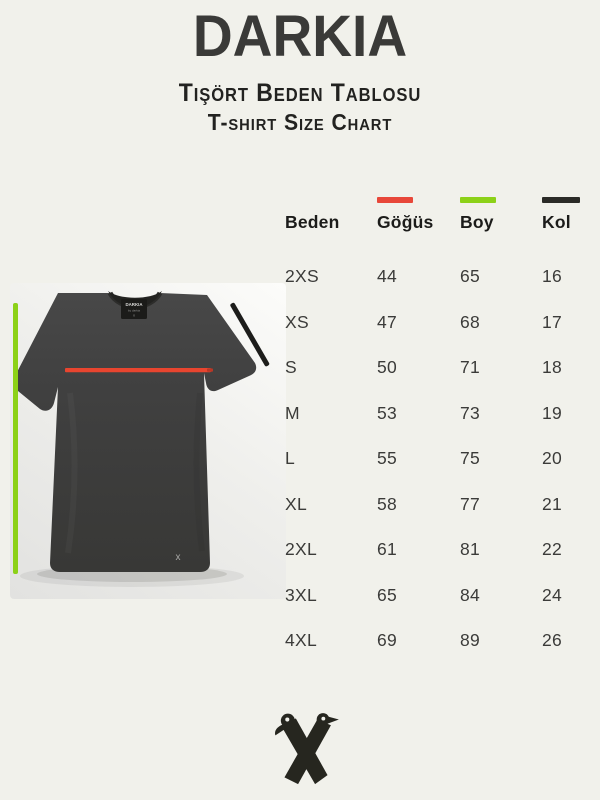 Image resolution: width=600 pixels, height=800 pixels. Describe the element at coordinates (300, 93) in the screenshot. I see `subtitle-turkish: Tişört Beden Tablosu` at that location.